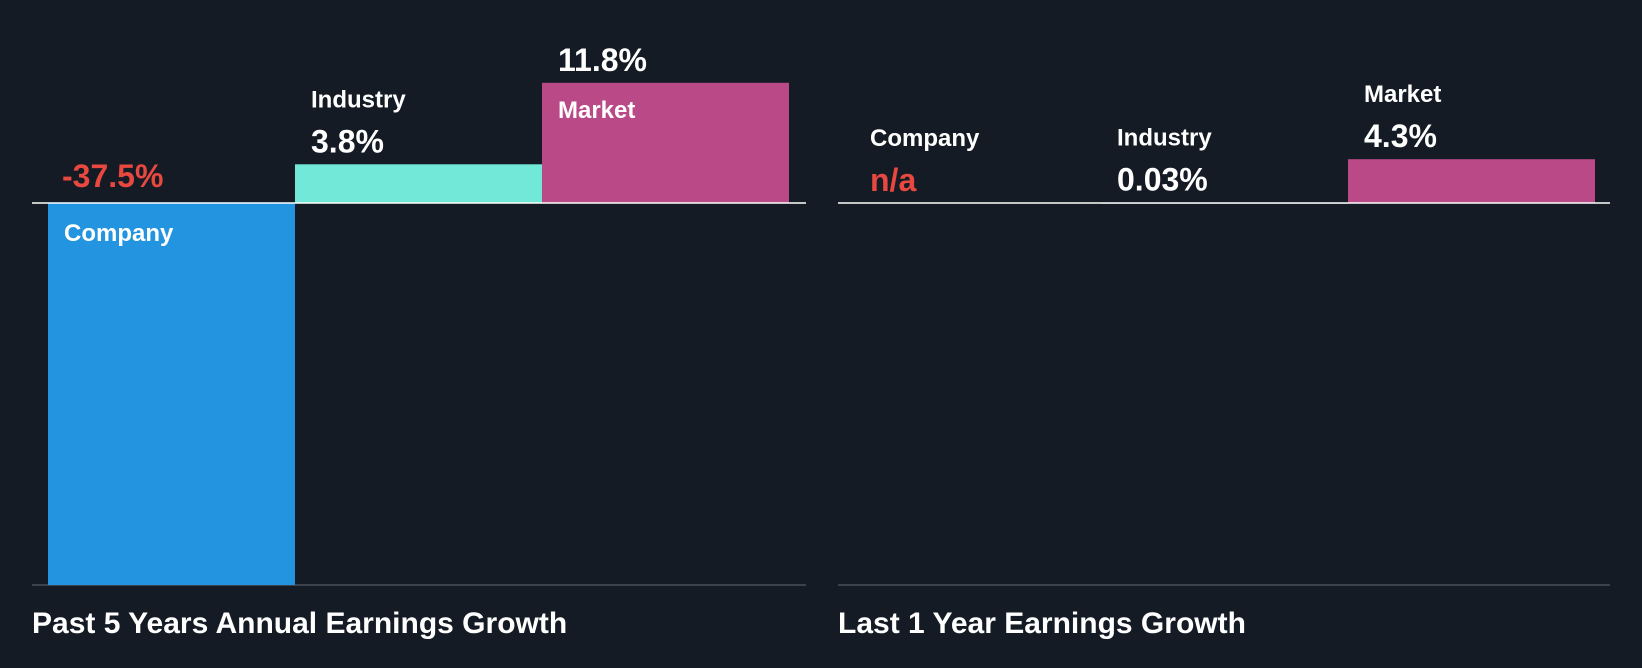 This screenshot has width=1642, height=668. Describe the element at coordinates (1471, 181) in the screenshot. I see `chart1-bar-market` at that location.